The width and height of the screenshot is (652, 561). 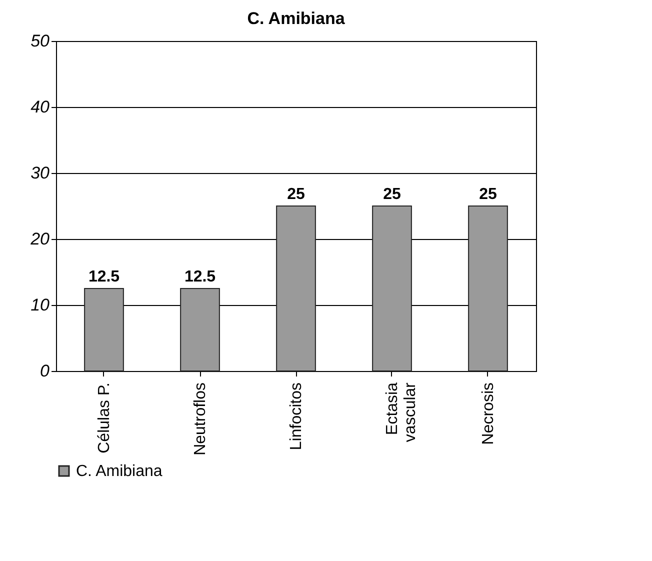 I want to click on y-tick-label: 30, so click(x=40, y=173).